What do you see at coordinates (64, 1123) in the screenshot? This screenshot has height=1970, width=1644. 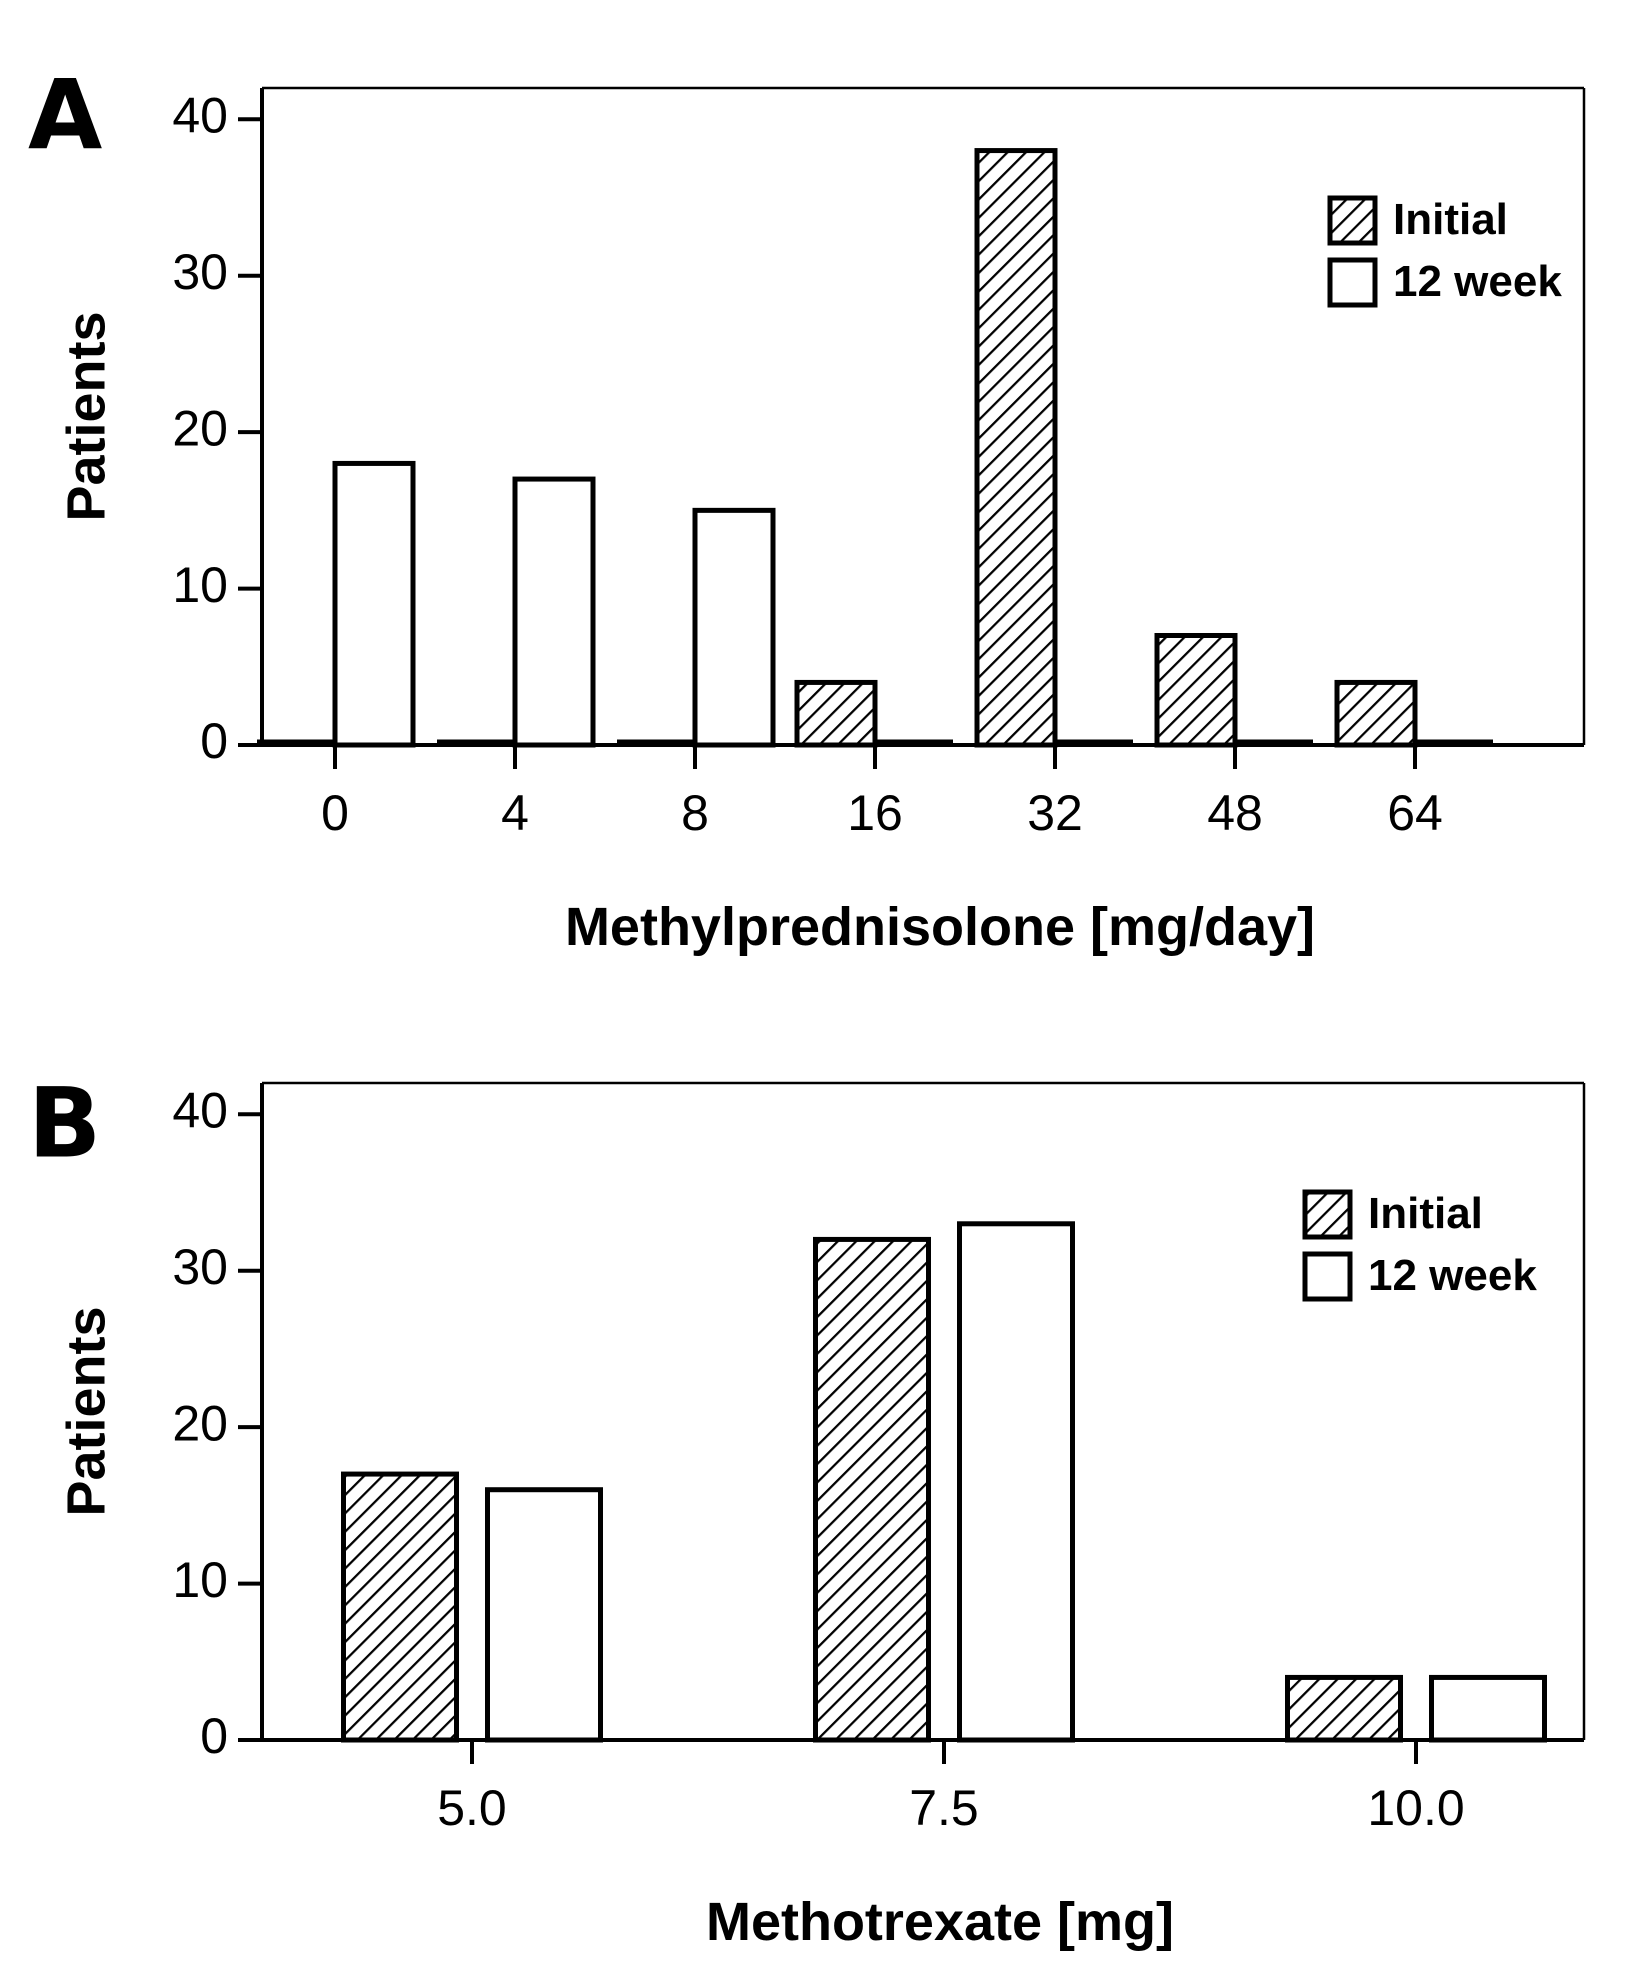 I see `panel-b-letter: B` at bounding box center [64, 1123].